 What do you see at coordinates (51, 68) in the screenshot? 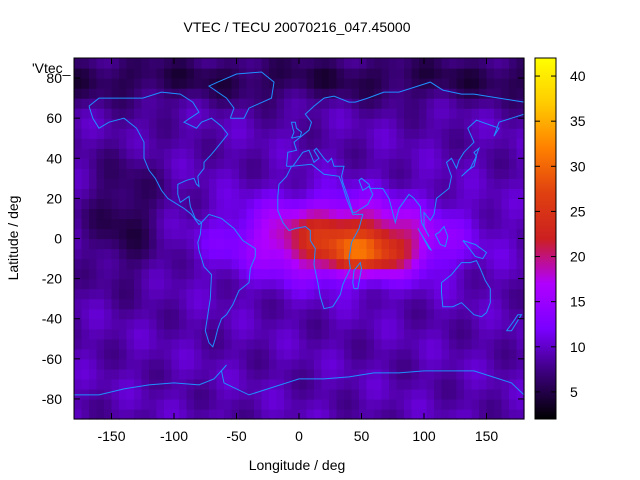
I see `key-label: 'Vtec_` at bounding box center [51, 68].